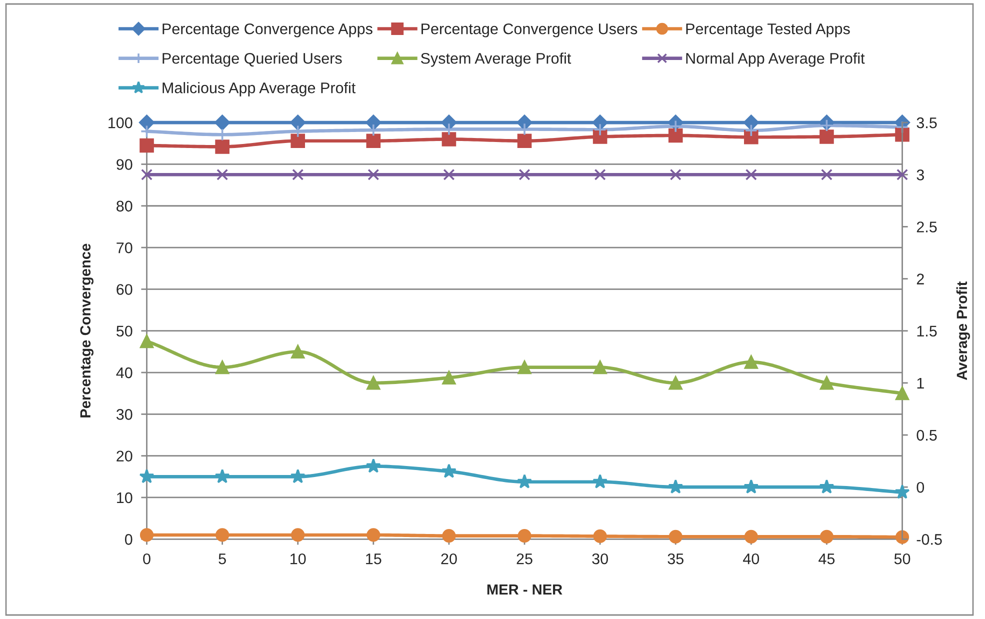 This screenshot has width=985, height=619. I want to click on y-tick-label: 20, so click(124, 456).